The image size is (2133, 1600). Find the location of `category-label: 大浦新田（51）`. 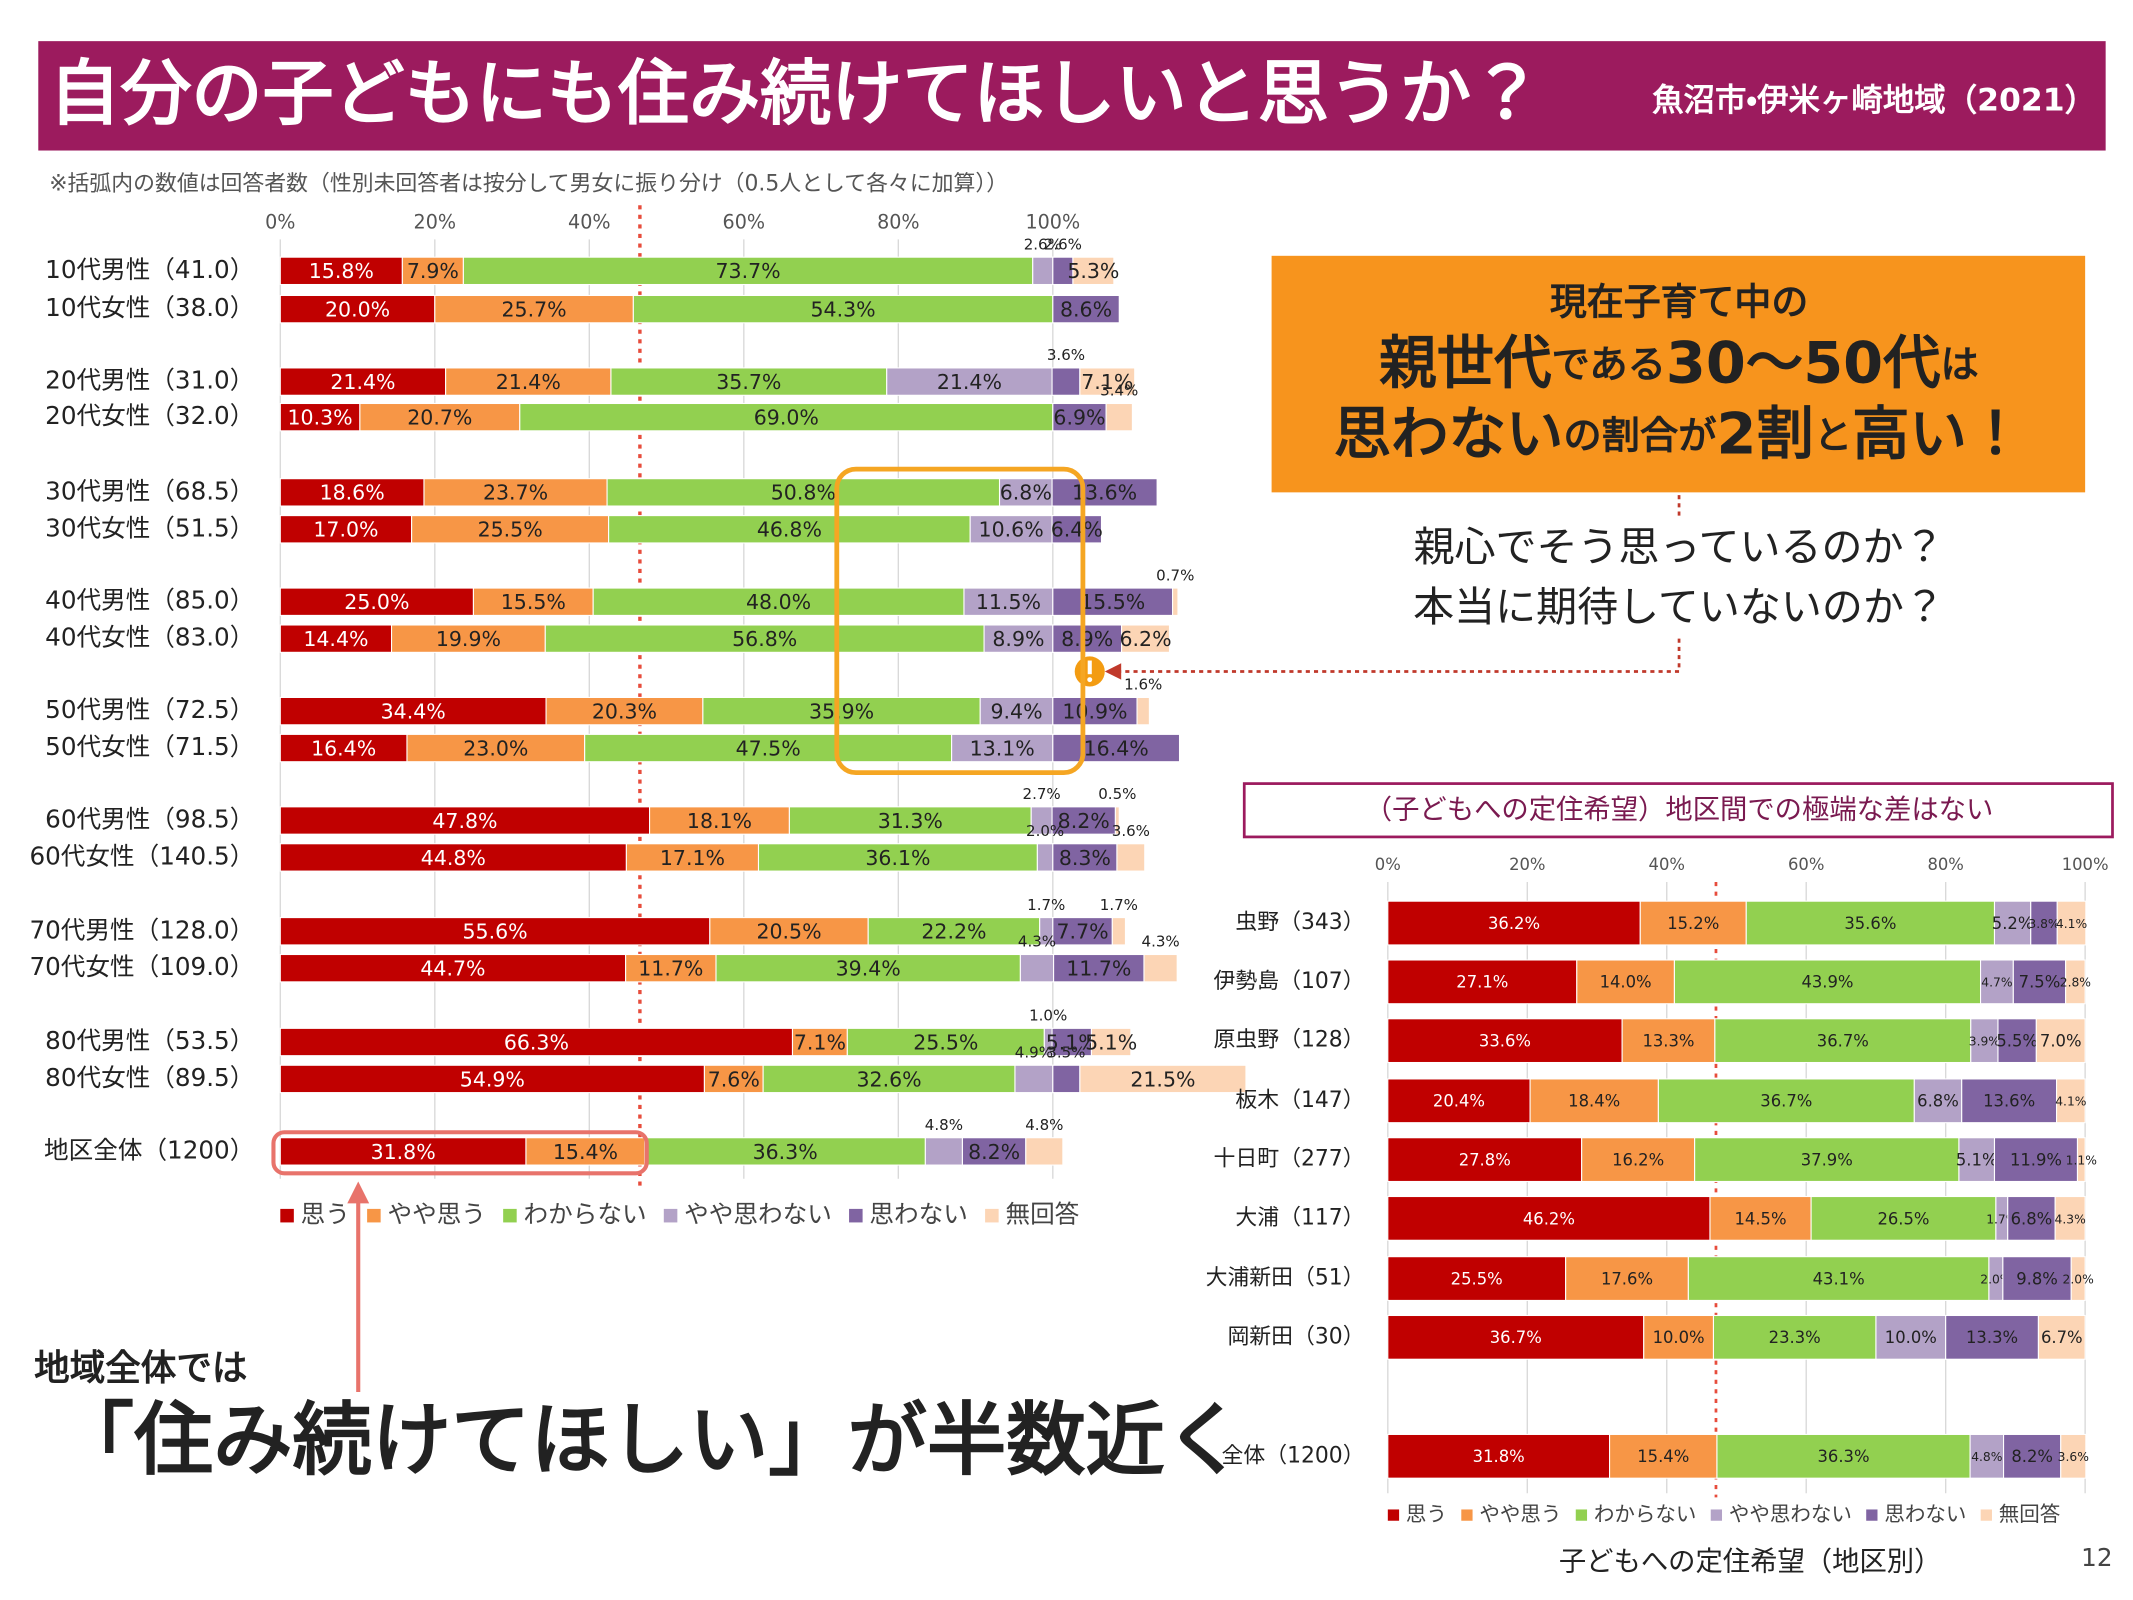

category-label: 大浦新田（51） is located at coordinates (1285, 1278).